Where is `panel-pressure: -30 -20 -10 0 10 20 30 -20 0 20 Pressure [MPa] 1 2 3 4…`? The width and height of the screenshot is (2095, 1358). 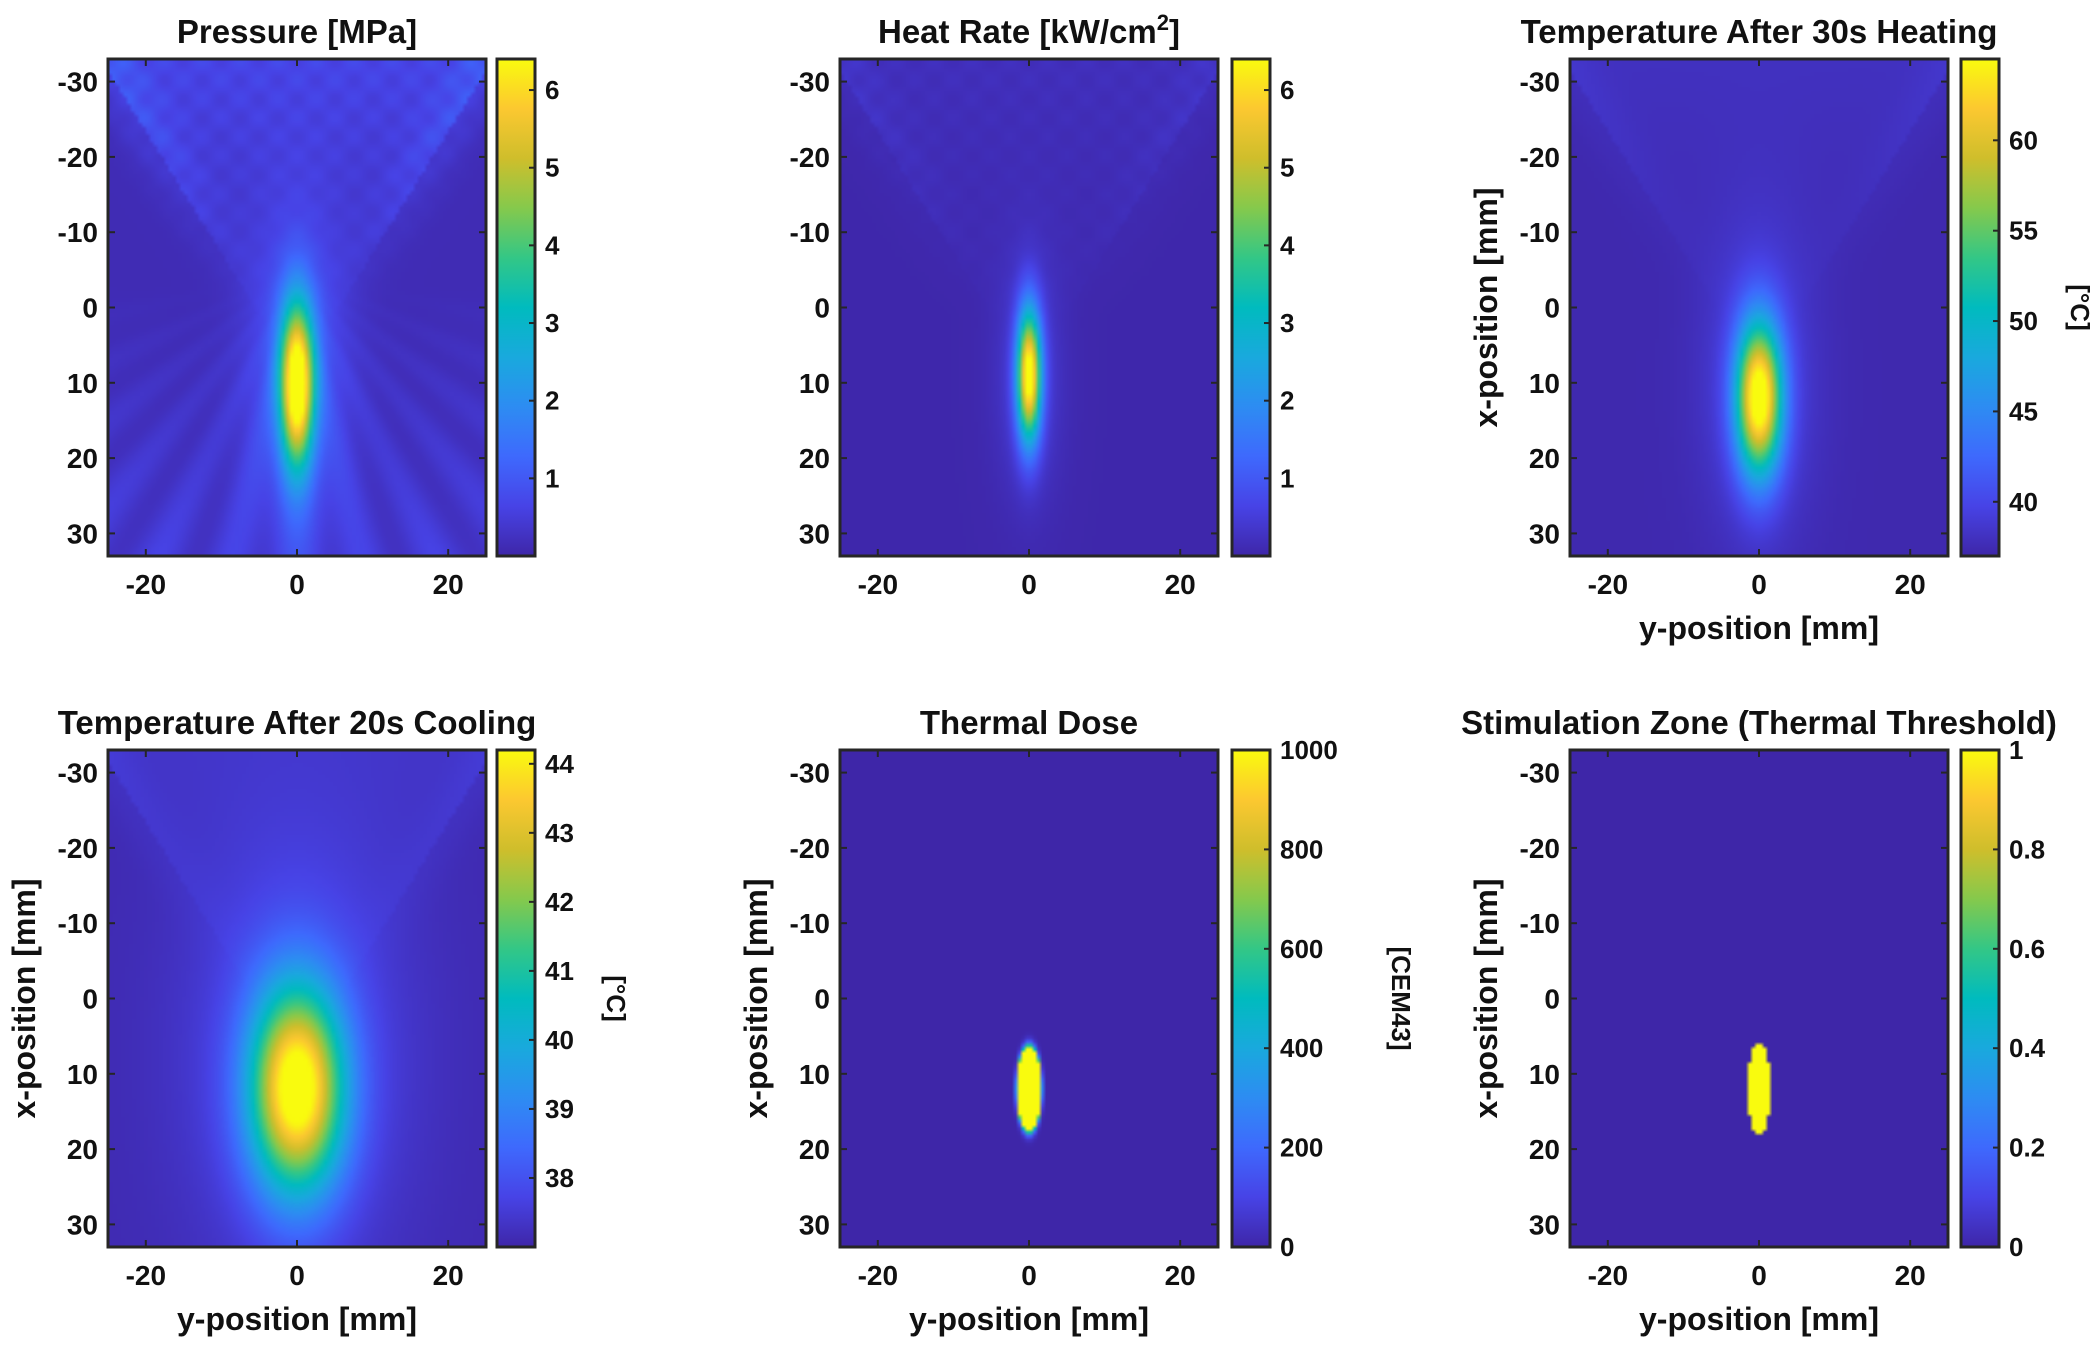 panel-pressure: -30 -20 -10 0 10 20 30 -20 0 20 Pressure [MPa] 1 2 3 4… is located at coordinates (309, 306).